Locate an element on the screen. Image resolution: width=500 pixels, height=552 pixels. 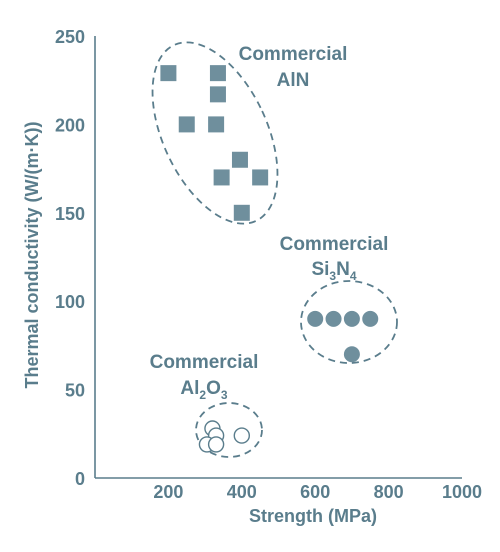
aln-ellipse is located at coordinates (215, 133).